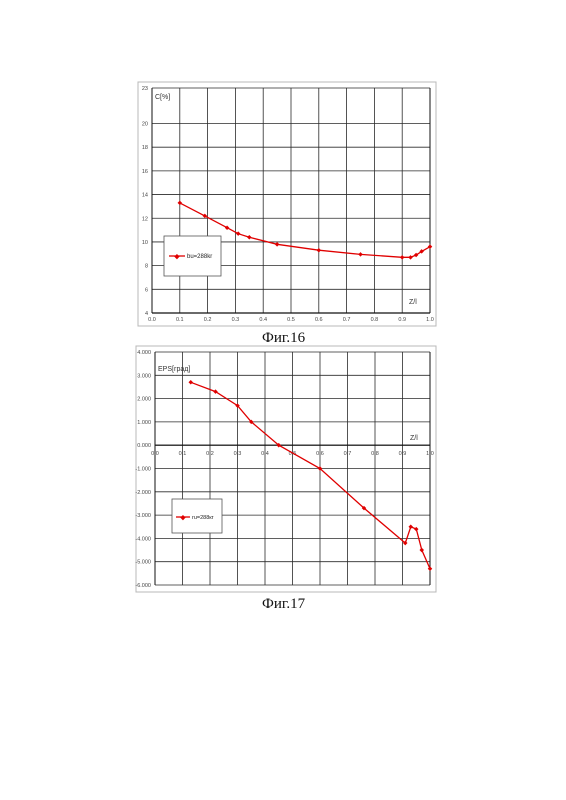 This screenshot has height=800, width=566. I want to click on y-tick-label: 2.000, so click(144, 400).